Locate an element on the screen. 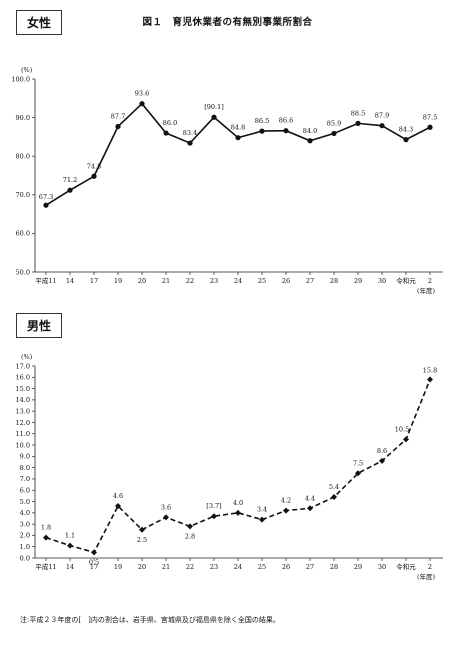 This screenshot has height=645, width=455. x-tick-label: 2 is located at coordinates (430, 281).